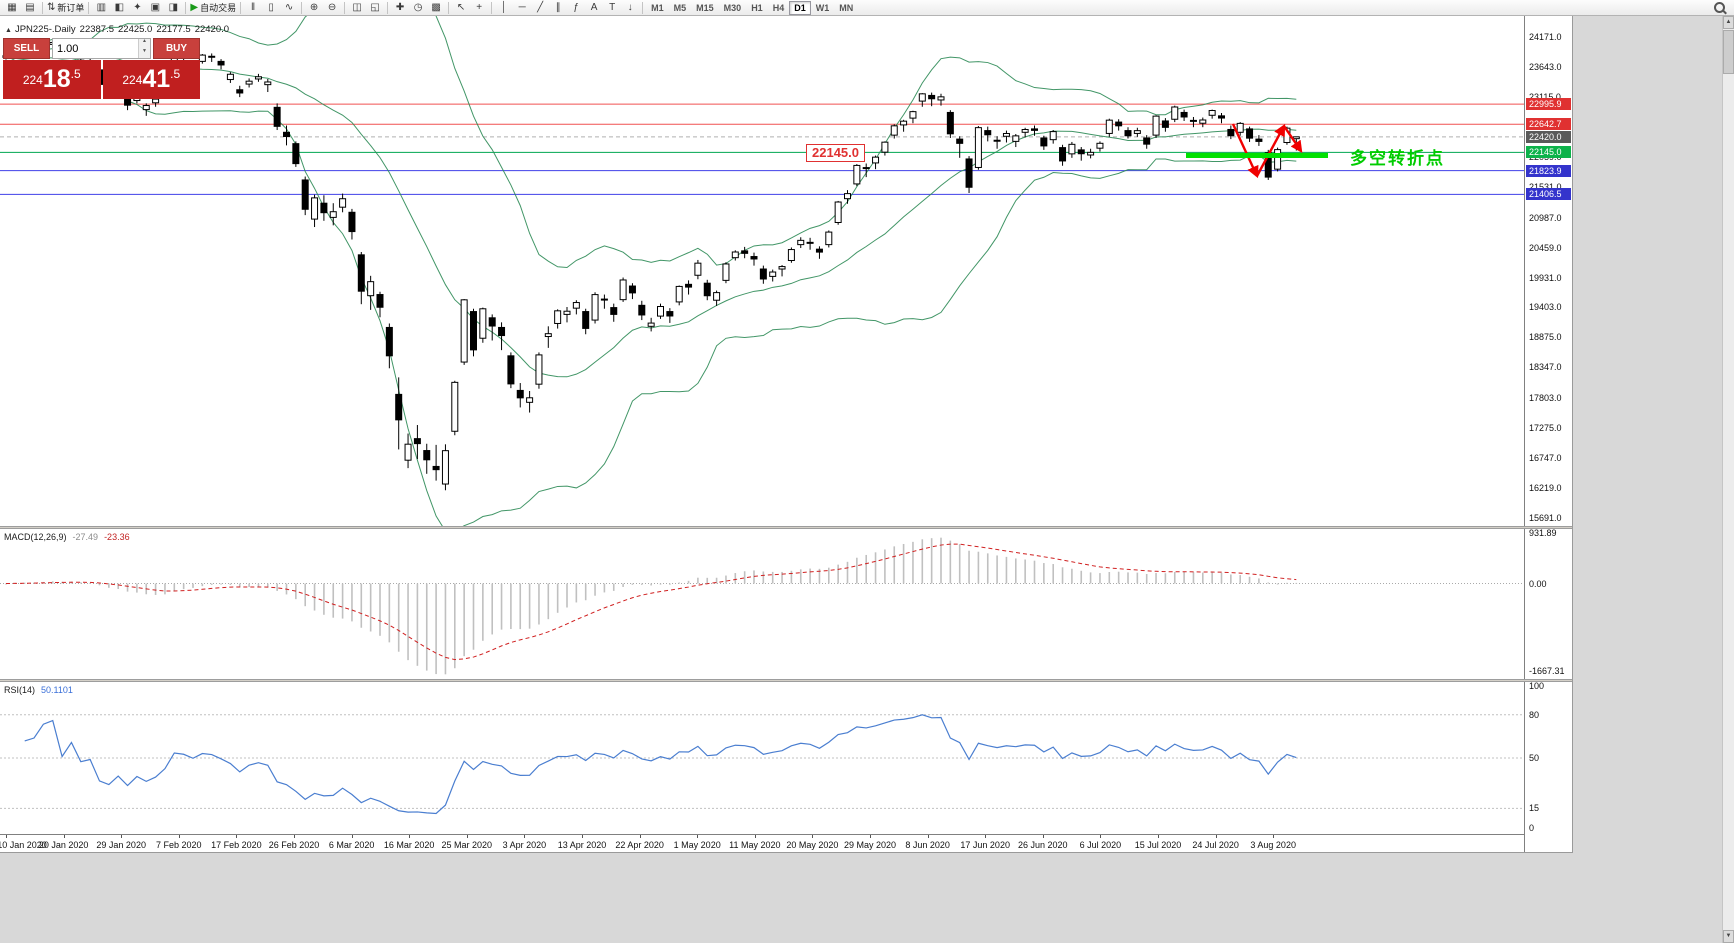 The width and height of the screenshot is (1734, 943). What do you see at coordinates (1545, 217) in the screenshot?
I see `price-tick-label: 20987.0` at bounding box center [1545, 217].